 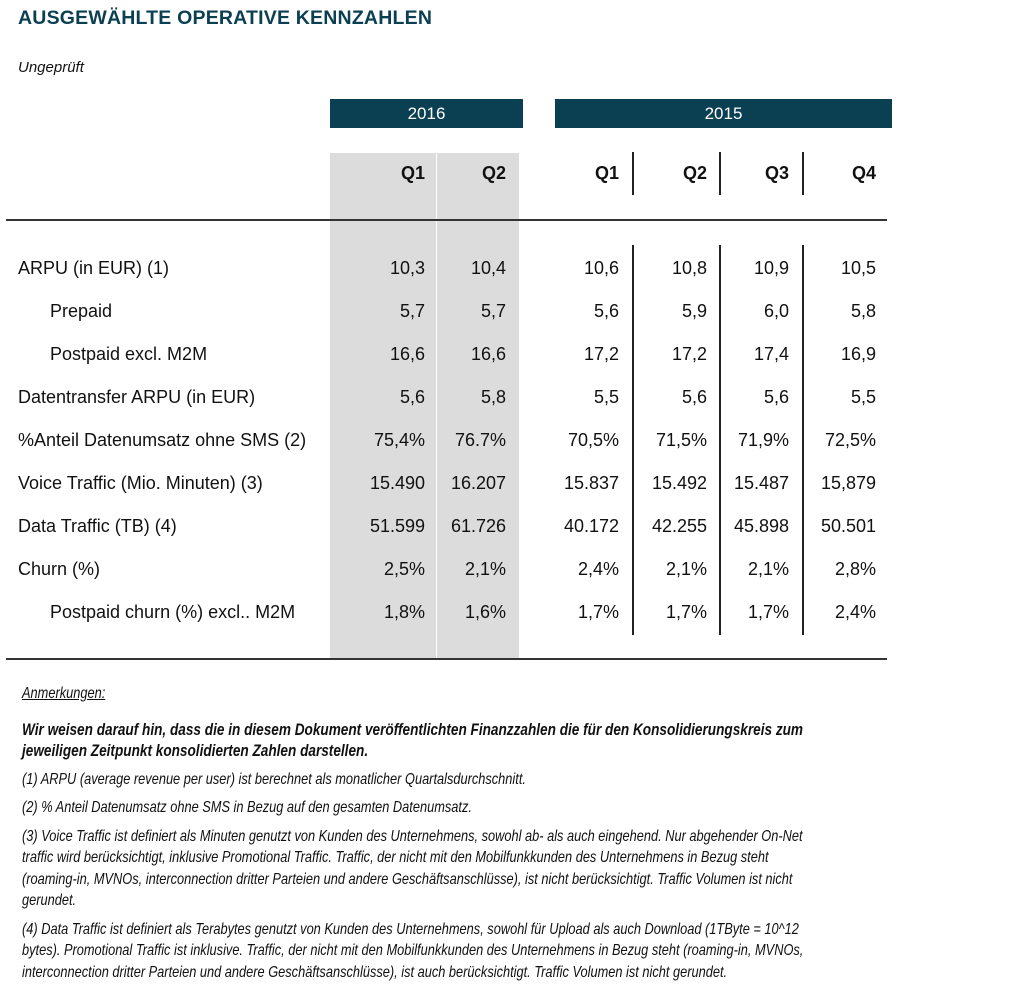 What do you see at coordinates (848, 483) in the screenshot?
I see `cell-value: 15,879` at bounding box center [848, 483].